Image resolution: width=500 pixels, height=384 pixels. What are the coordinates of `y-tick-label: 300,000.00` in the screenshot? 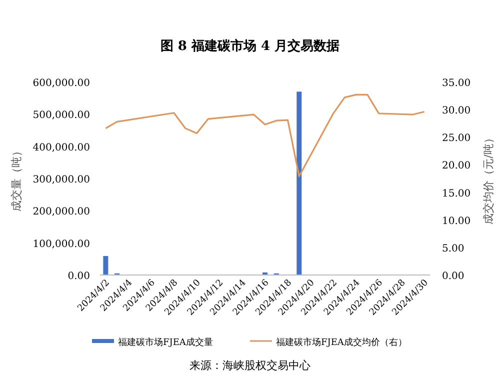 It's located at (61, 180).